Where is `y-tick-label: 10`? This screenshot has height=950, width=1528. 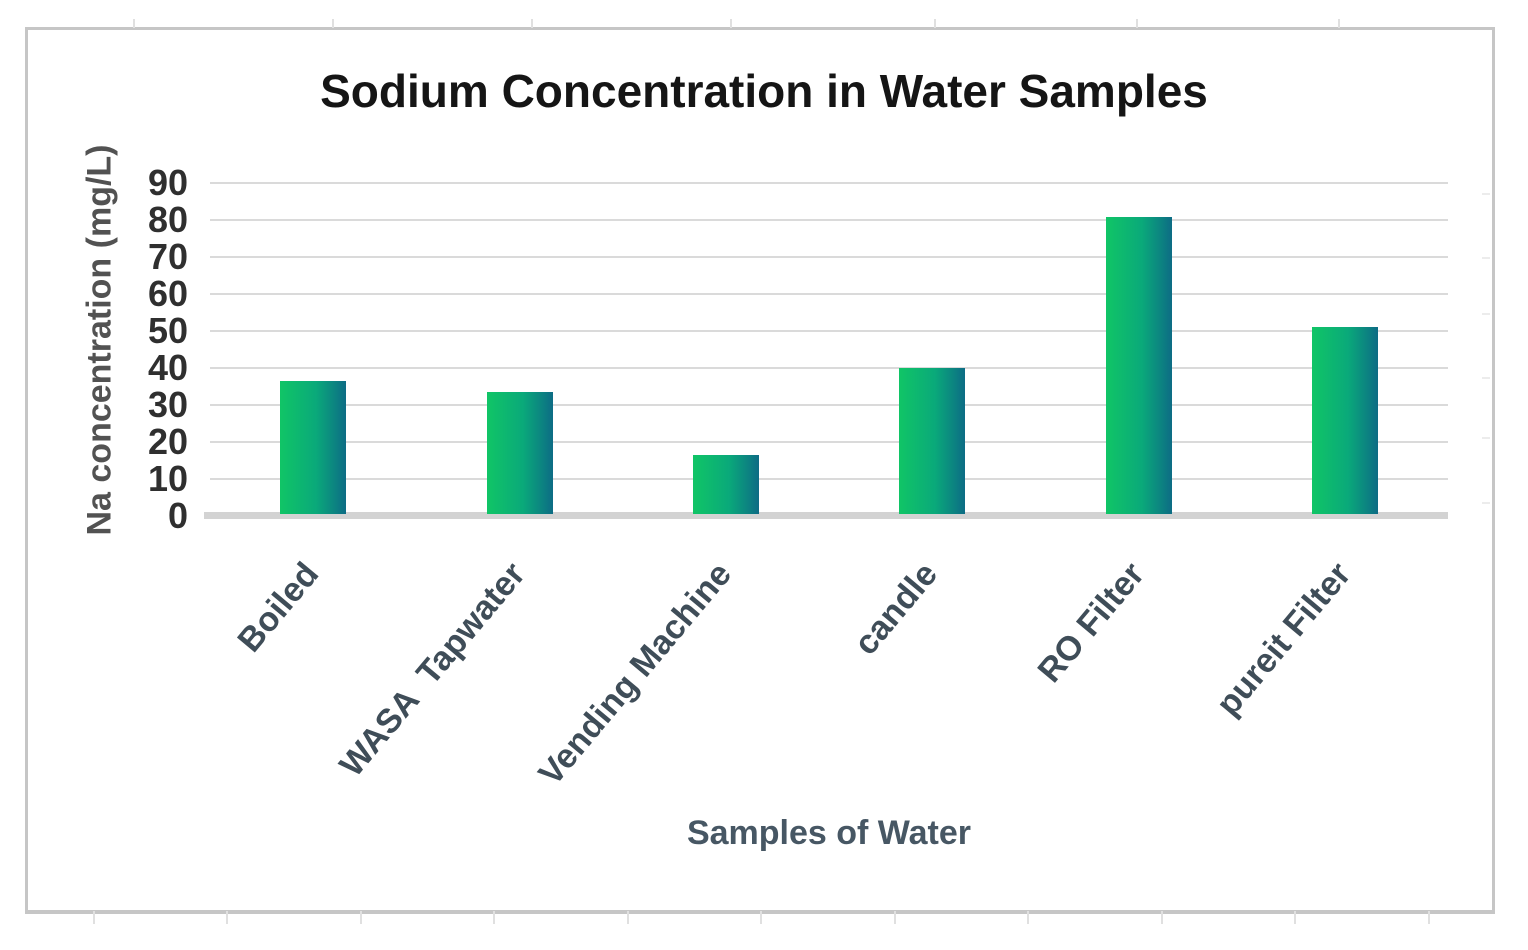
y-tick-label: 10 is located at coordinates (167, 478).